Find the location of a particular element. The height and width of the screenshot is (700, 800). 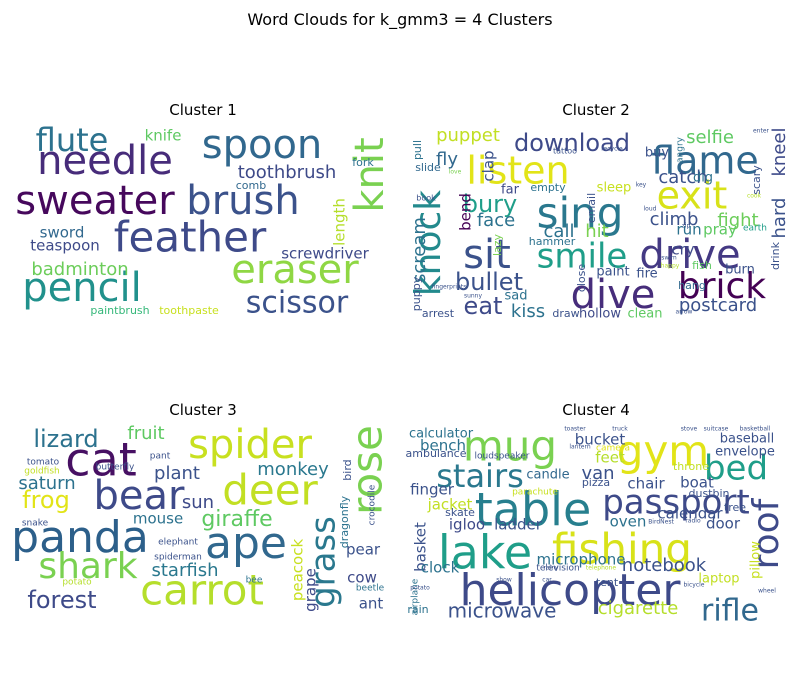

word-paint: paint is located at coordinates (612, 272).